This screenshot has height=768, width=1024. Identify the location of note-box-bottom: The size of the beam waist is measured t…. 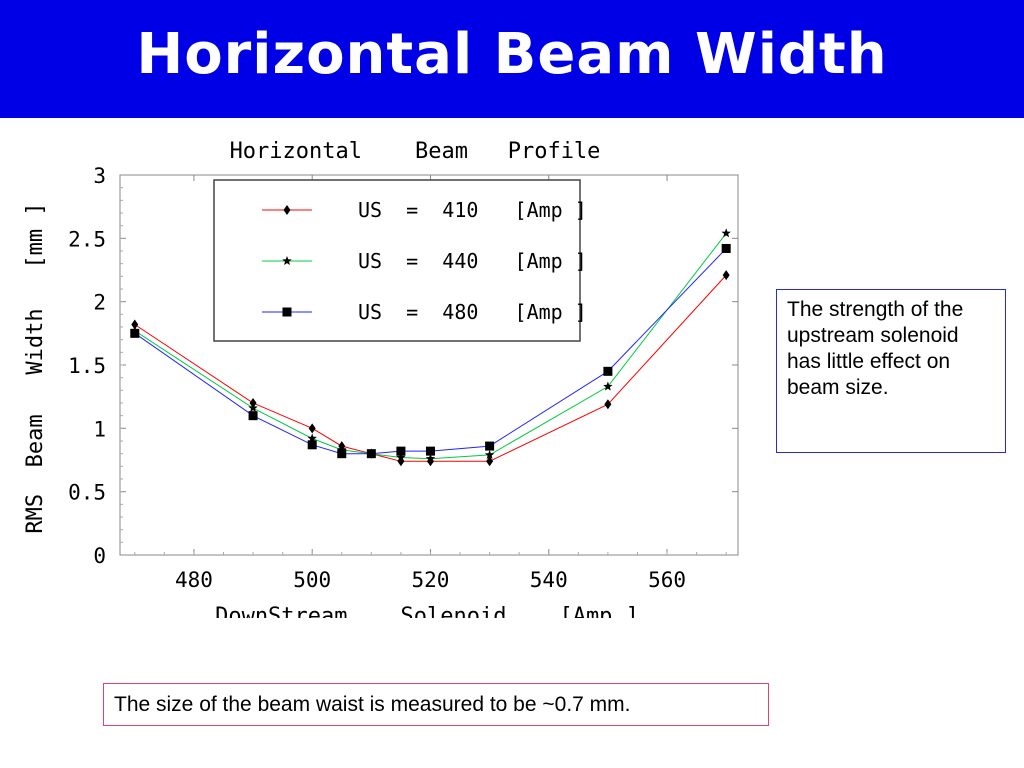
(436, 704).